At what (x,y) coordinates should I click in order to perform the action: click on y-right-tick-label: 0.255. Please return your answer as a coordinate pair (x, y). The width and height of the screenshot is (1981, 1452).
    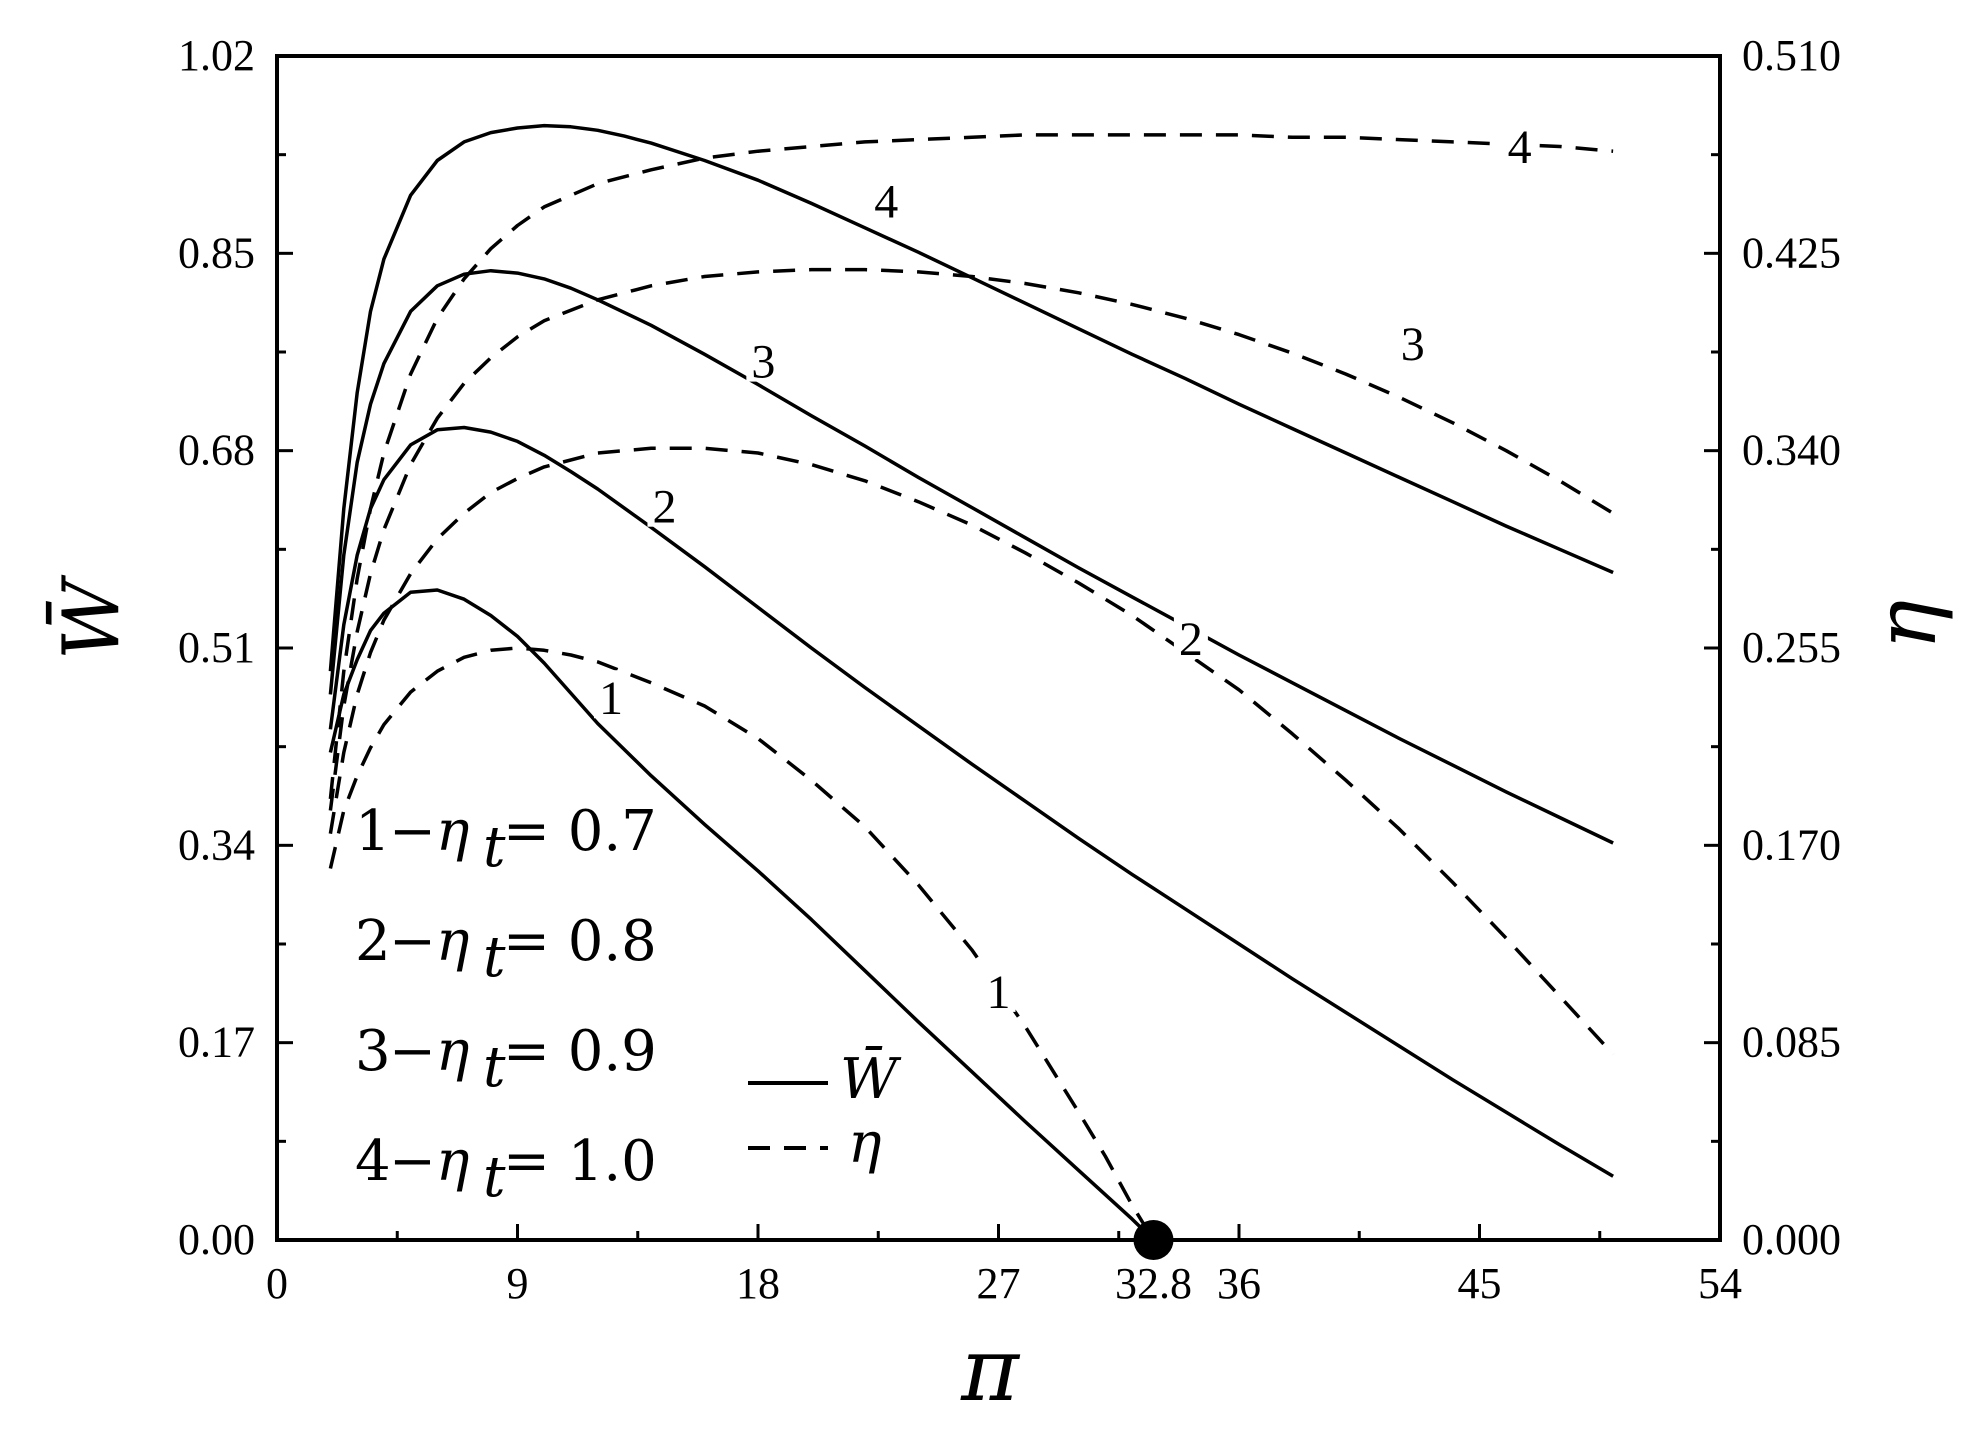
    Looking at the image, I should click on (1791, 647).